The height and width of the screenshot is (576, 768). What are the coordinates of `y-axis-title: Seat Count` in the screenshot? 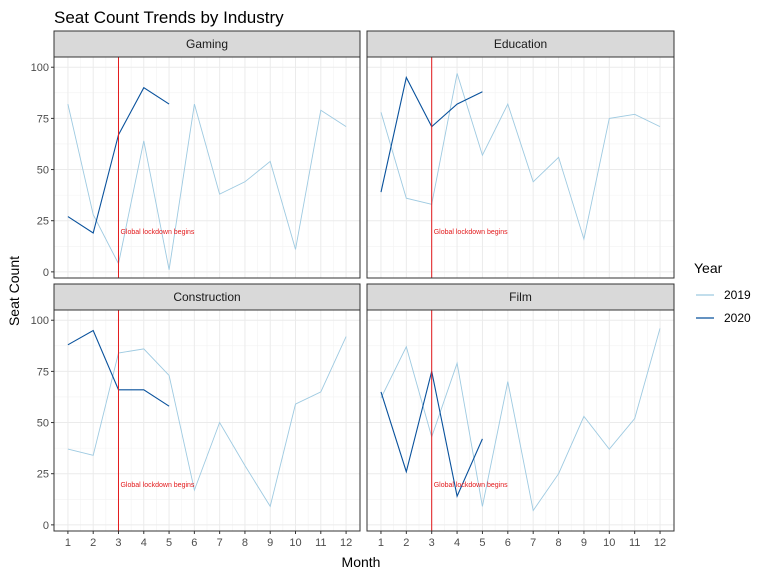 It's located at (14, 291).